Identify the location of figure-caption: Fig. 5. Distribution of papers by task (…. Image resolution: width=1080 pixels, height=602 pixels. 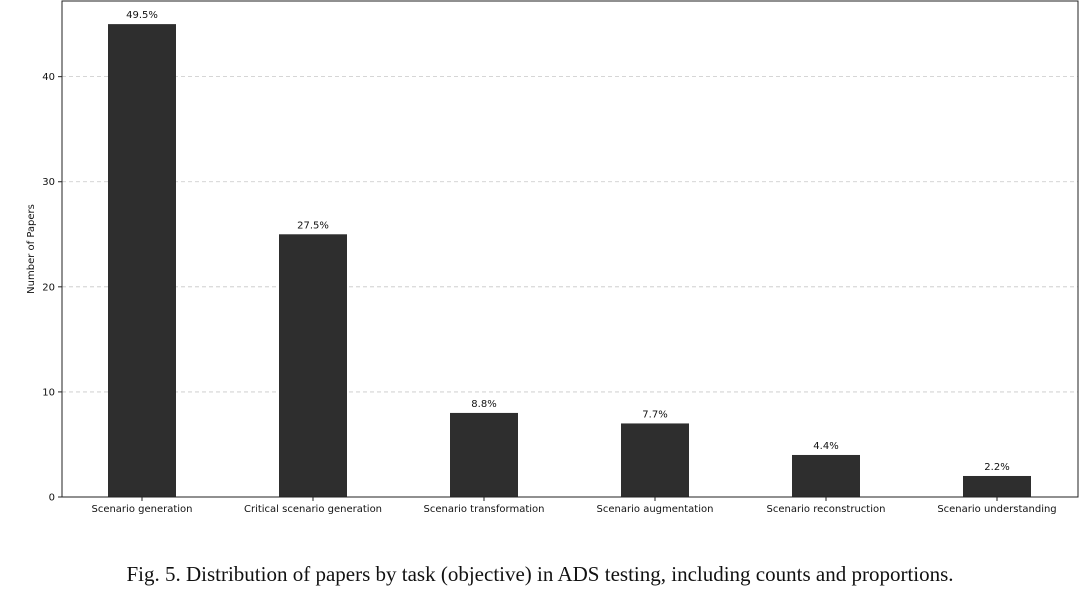
(540, 574).